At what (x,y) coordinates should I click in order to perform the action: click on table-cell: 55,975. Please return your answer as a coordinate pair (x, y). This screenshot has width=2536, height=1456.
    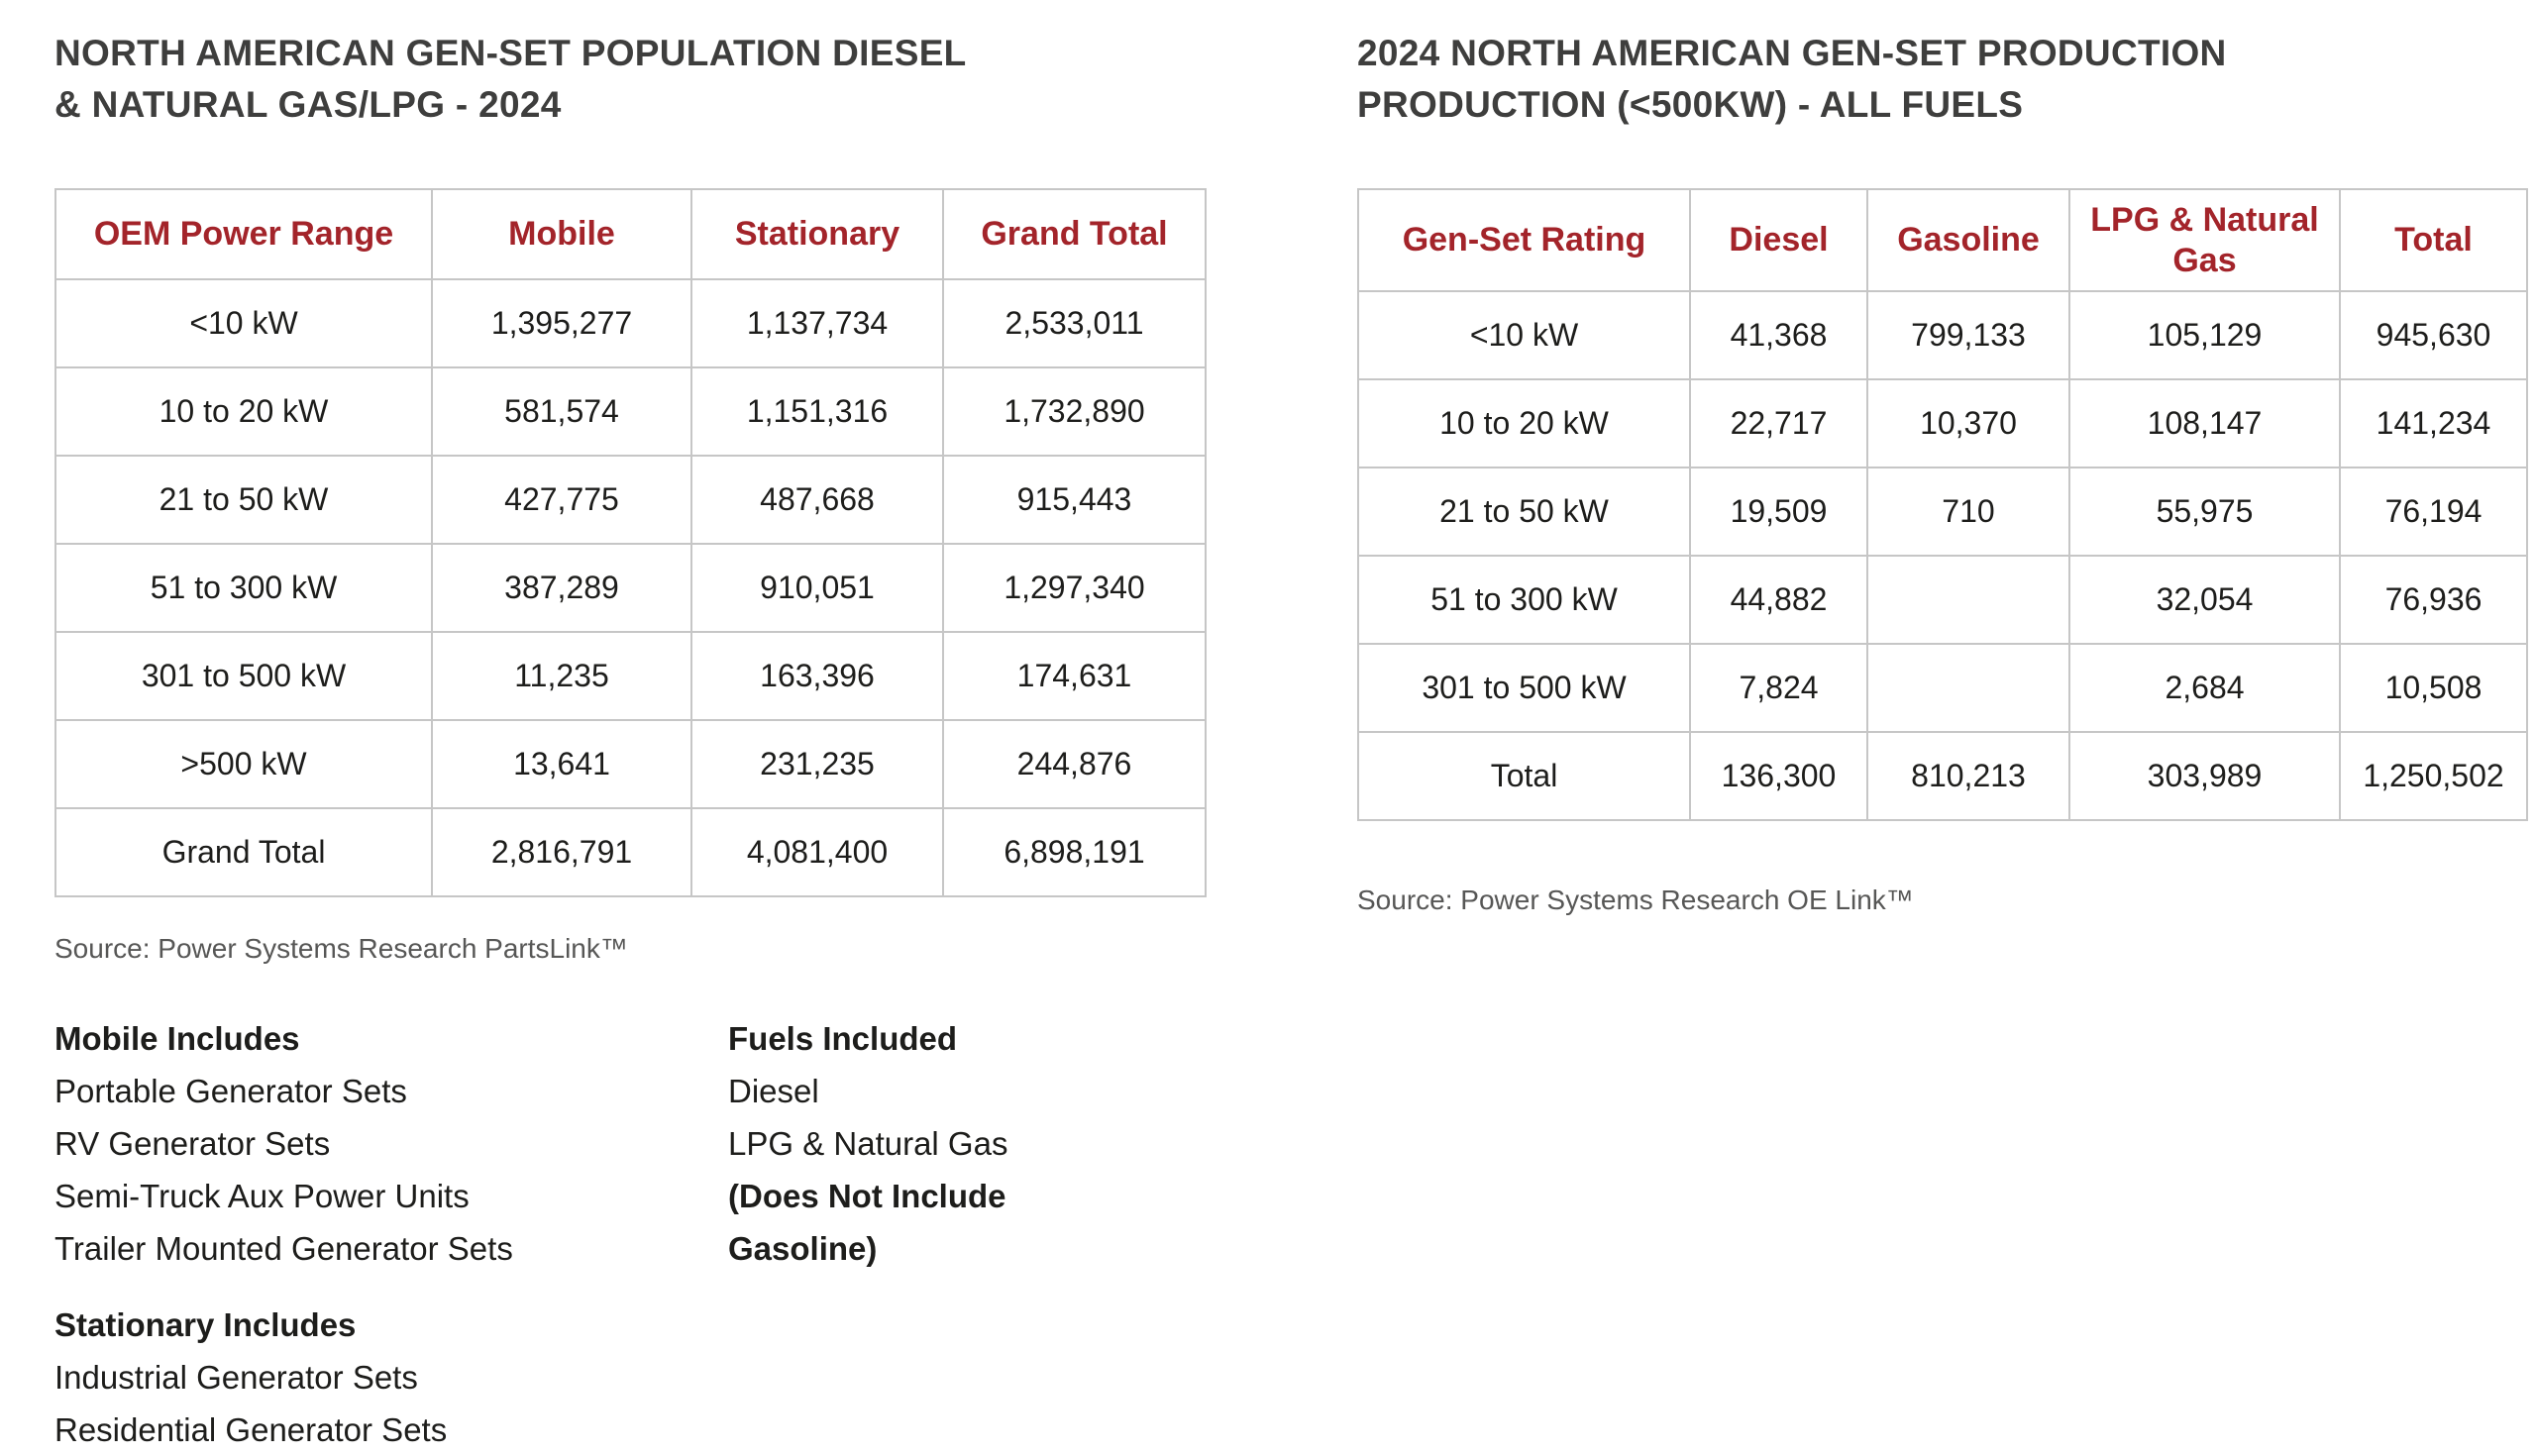
    Looking at the image, I should click on (2204, 512).